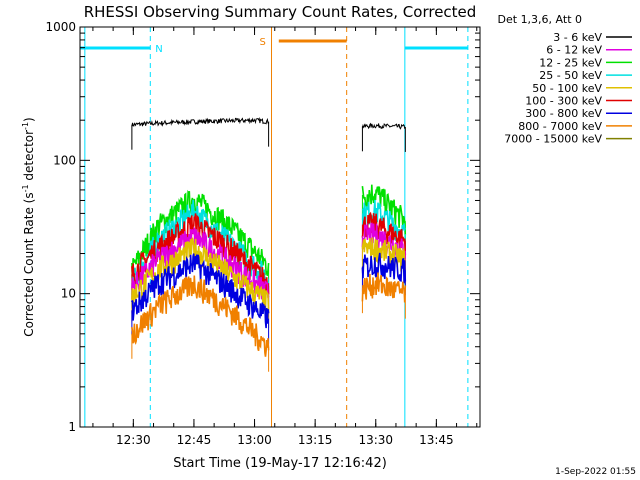 The width and height of the screenshot is (640, 480). Describe the element at coordinates (29, 157) in the screenshot. I see `y-axis-label-mid: detector` at that location.